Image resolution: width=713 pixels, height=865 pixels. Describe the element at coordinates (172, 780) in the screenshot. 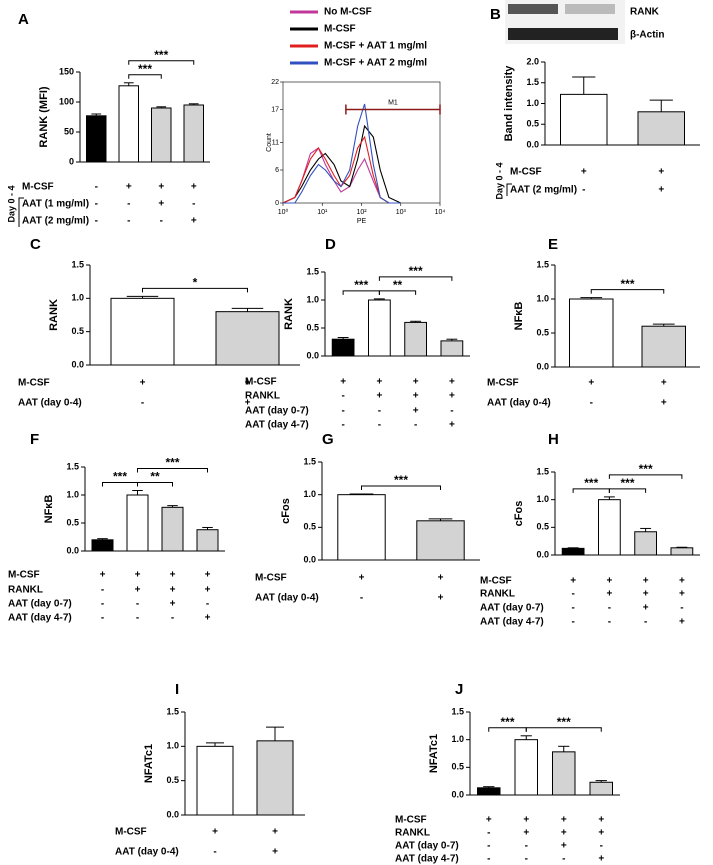

I see `y-tick-label: 0.5` at that location.